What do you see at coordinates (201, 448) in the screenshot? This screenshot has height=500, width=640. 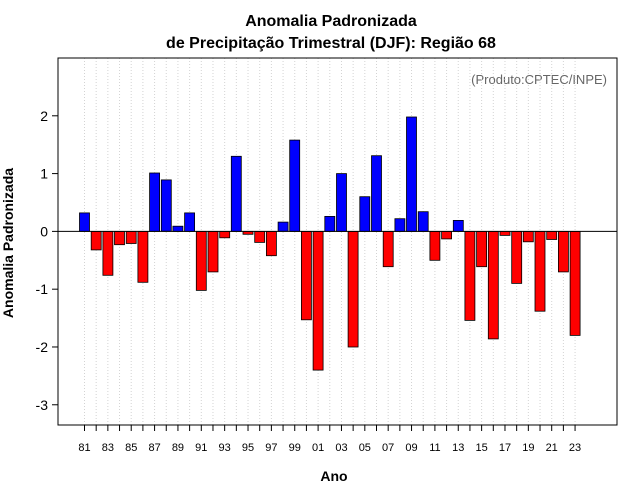 I see `x-tick-label: 91` at bounding box center [201, 448].